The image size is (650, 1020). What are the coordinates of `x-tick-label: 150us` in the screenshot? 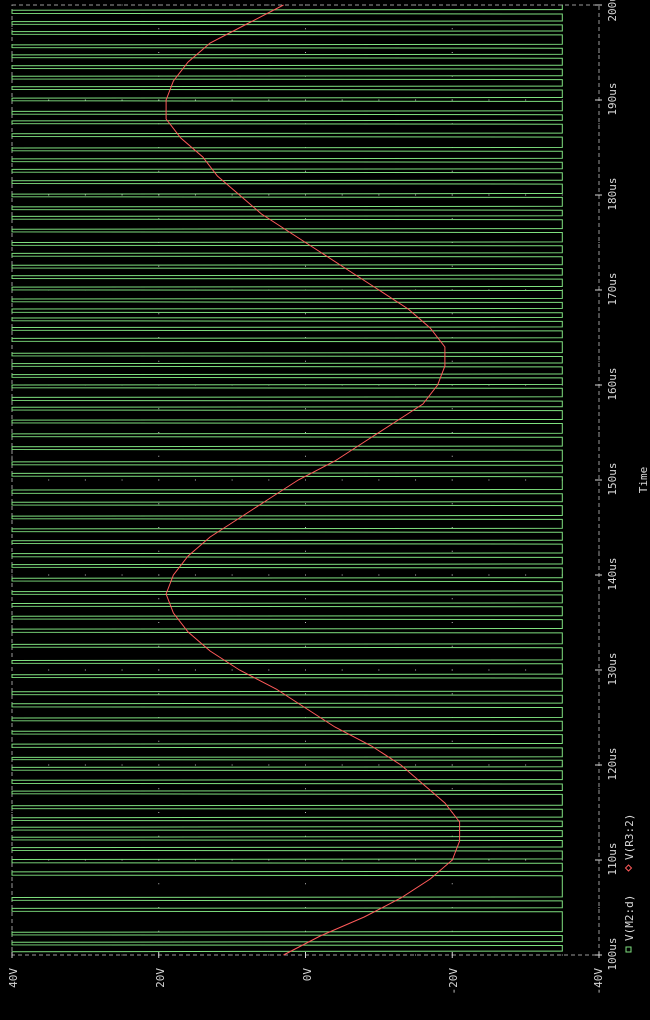 It's located at (612, 478).